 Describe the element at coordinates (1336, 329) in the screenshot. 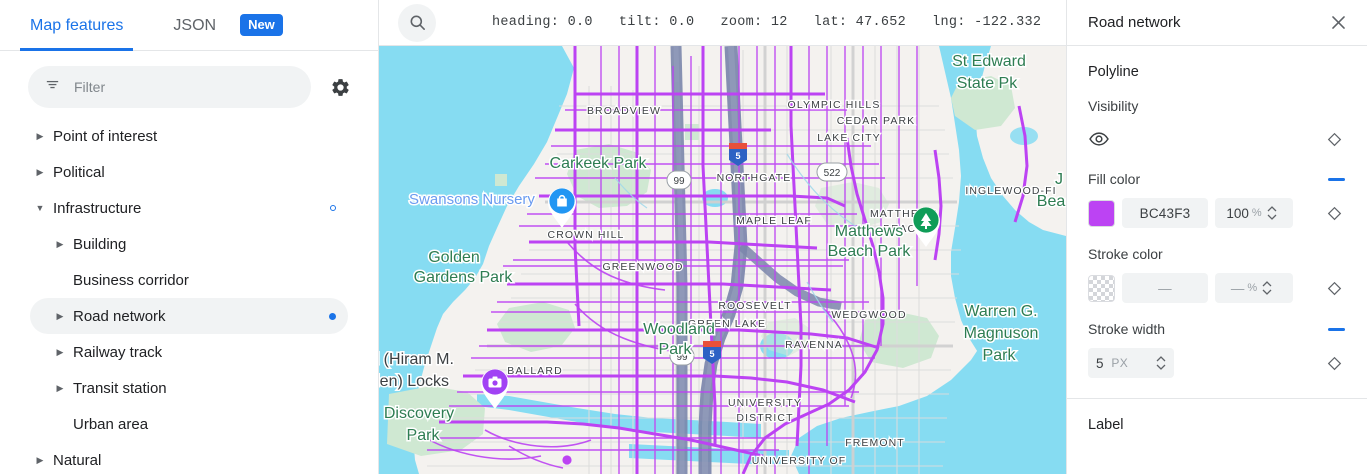

I see `stroke-width-modified-indicator` at that location.